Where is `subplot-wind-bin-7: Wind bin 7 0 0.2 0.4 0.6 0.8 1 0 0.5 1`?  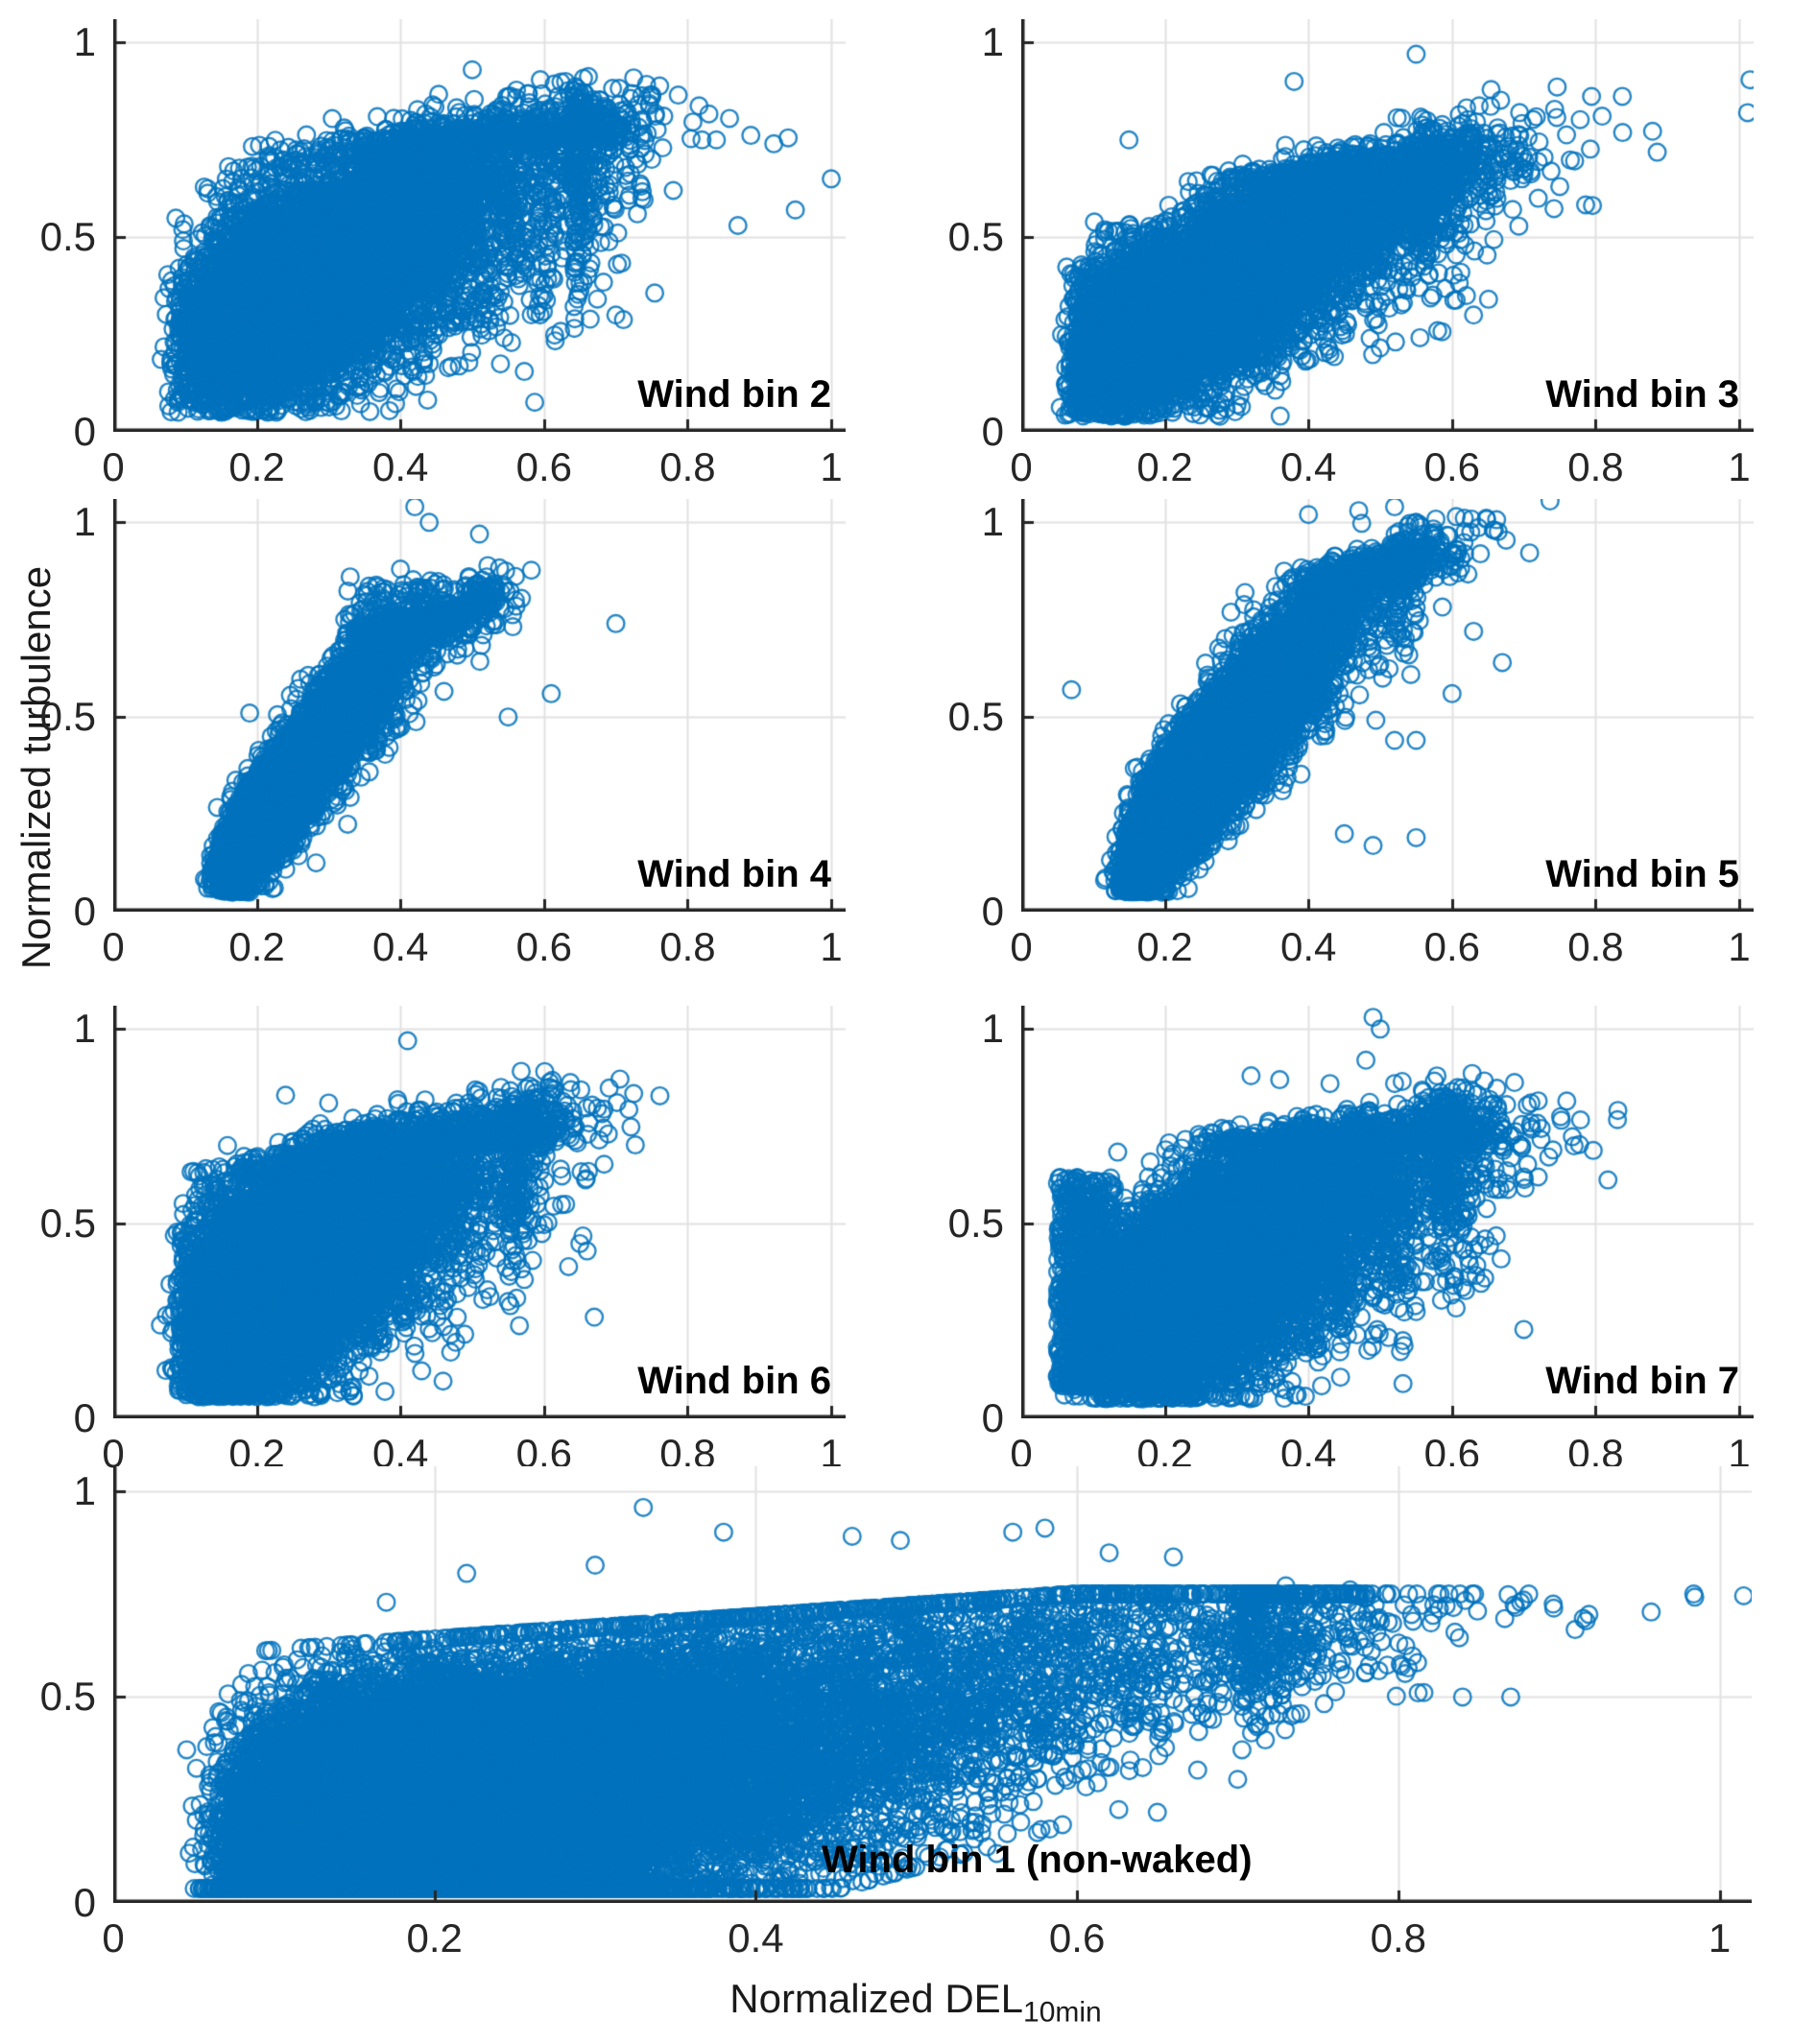
subplot-wind-bin-7: Wind bin 7 0 0.2 0.4 0.6 0.8 1 0 0.5 1 is located at coordinates (1351, 1240).